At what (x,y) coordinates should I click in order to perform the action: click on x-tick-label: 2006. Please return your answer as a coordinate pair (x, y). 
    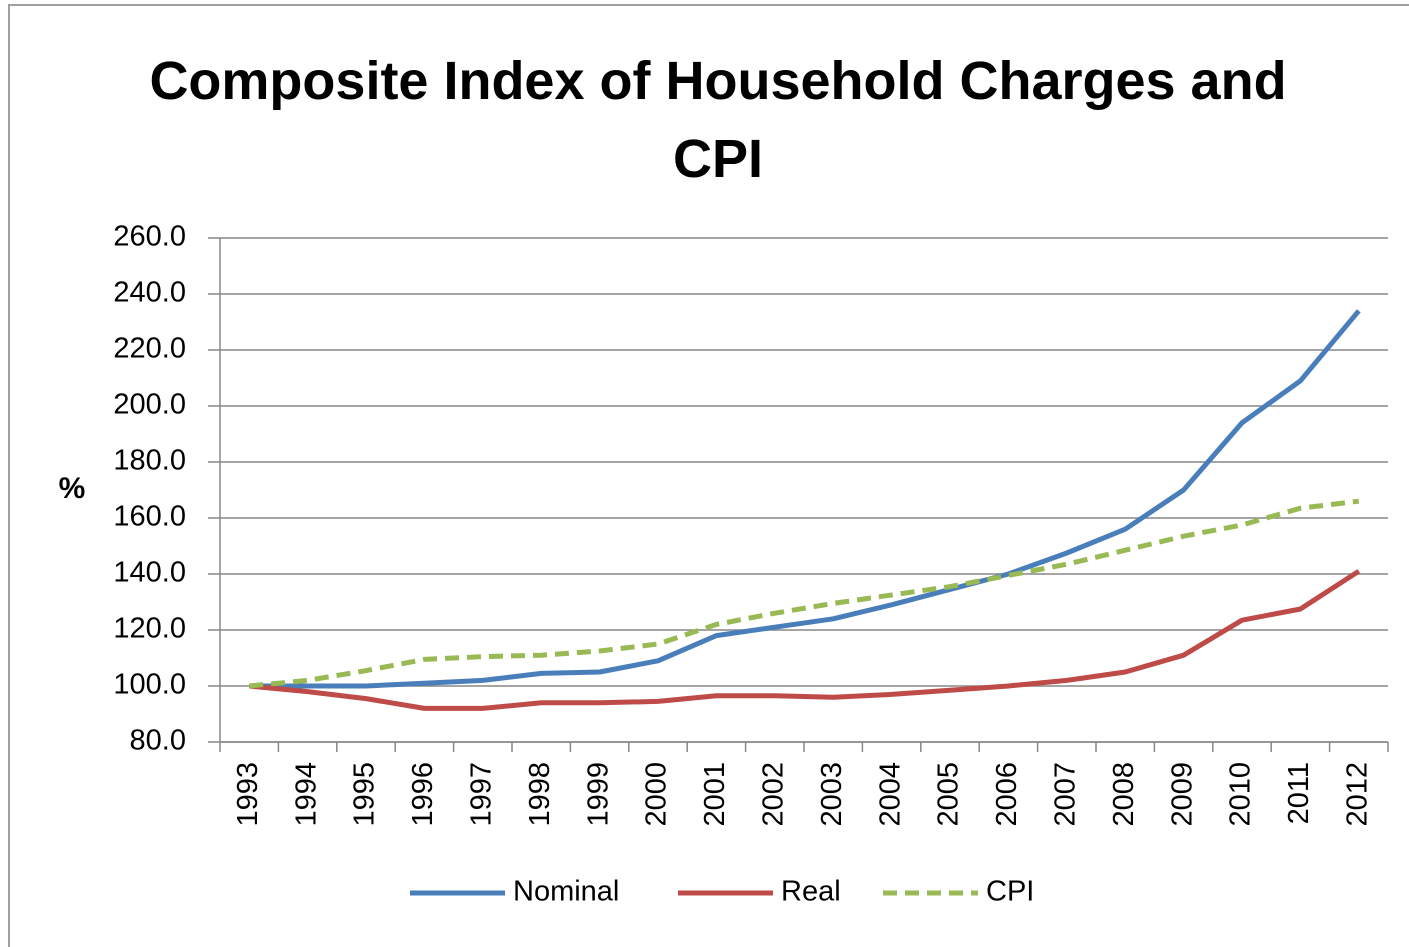
    Looking at the image, I should click on (1007, 794).